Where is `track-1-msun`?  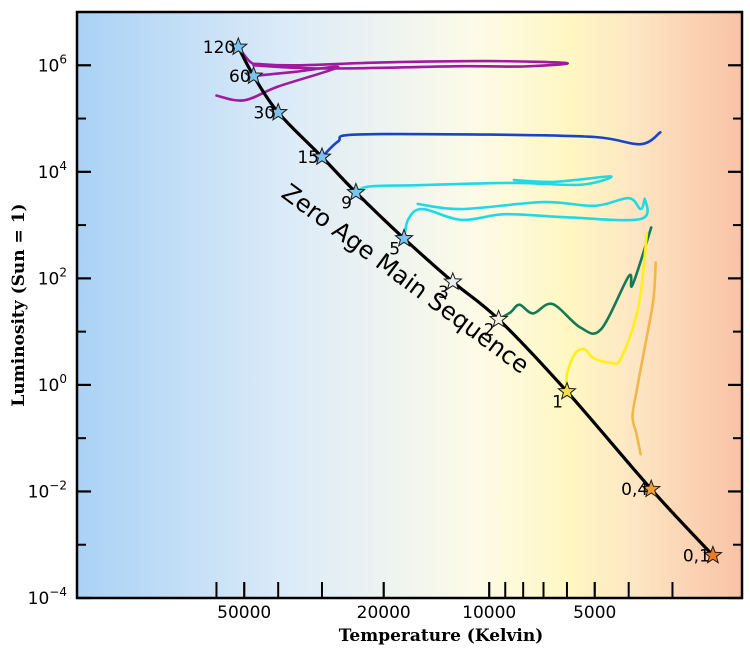
track-1-msun is located at coordinates (607, 312).